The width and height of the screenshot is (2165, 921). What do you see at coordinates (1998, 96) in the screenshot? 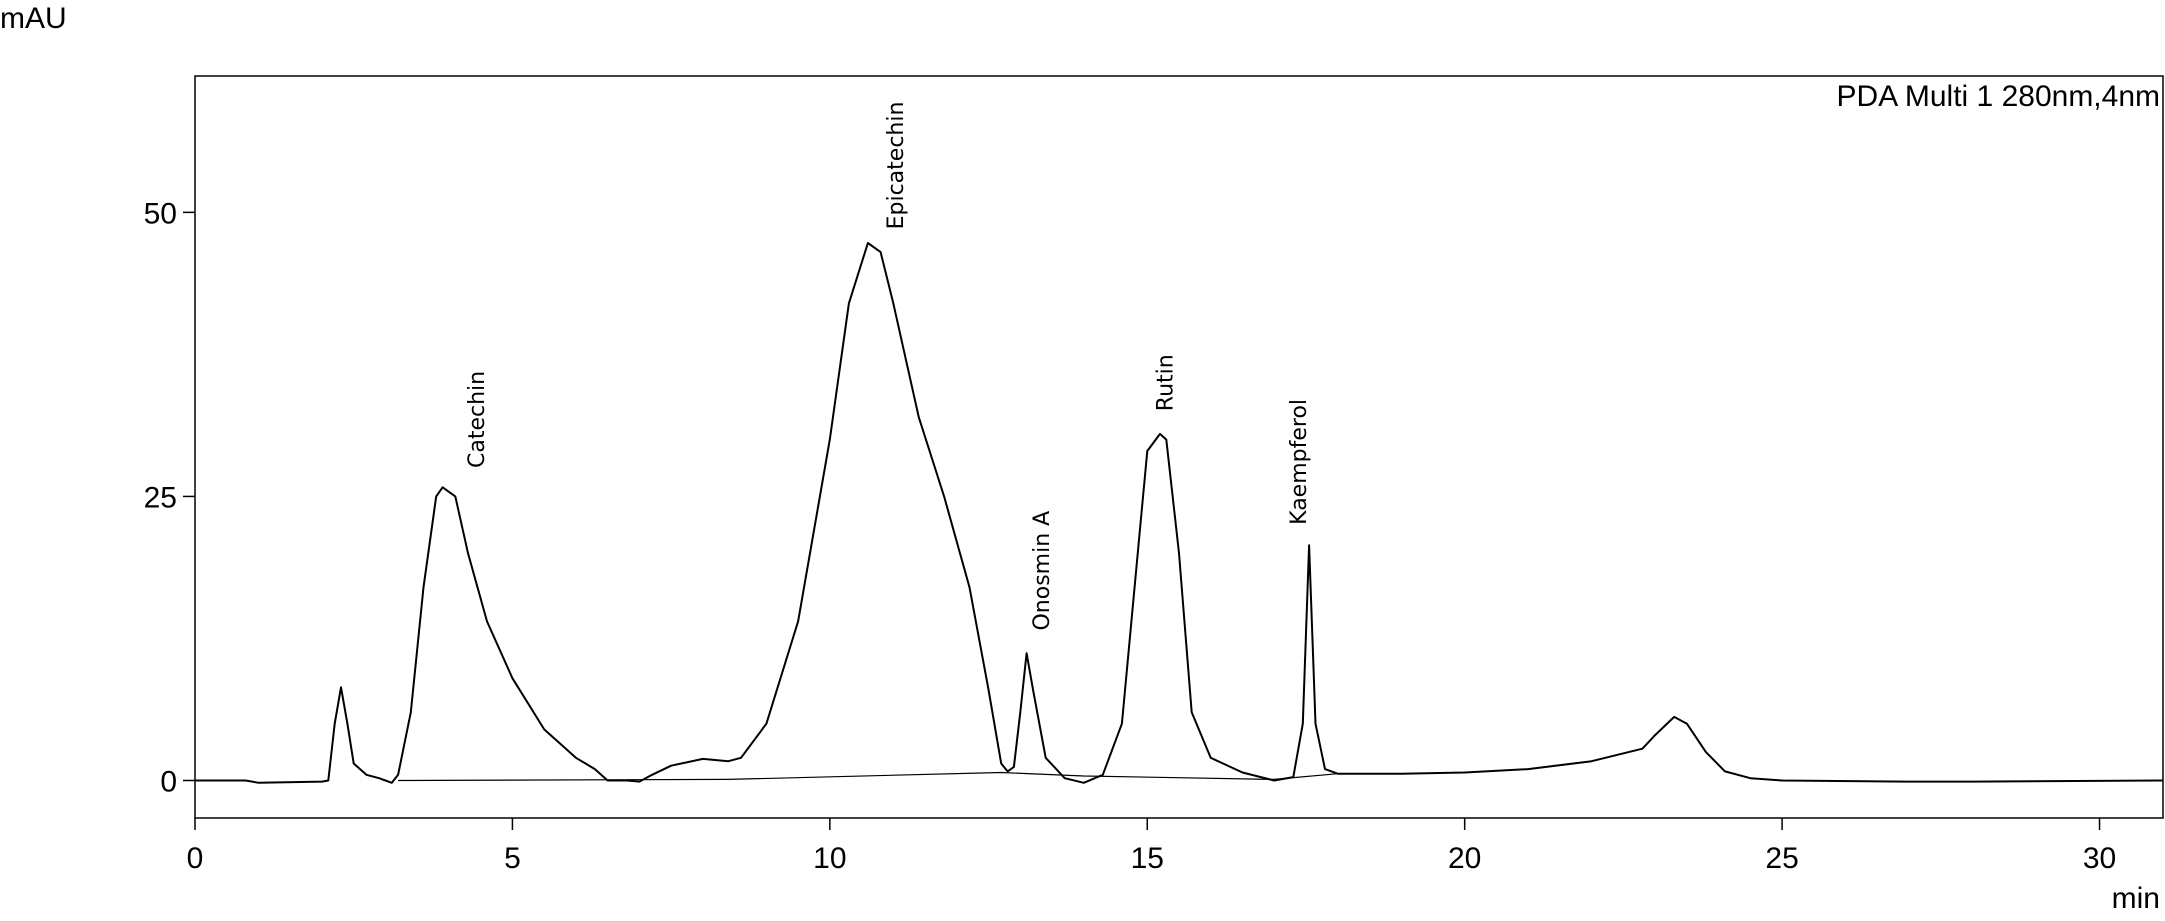
I see `chart-title: PDA Multi 1 280nm,4nm` at bounding box center [1998, 96].